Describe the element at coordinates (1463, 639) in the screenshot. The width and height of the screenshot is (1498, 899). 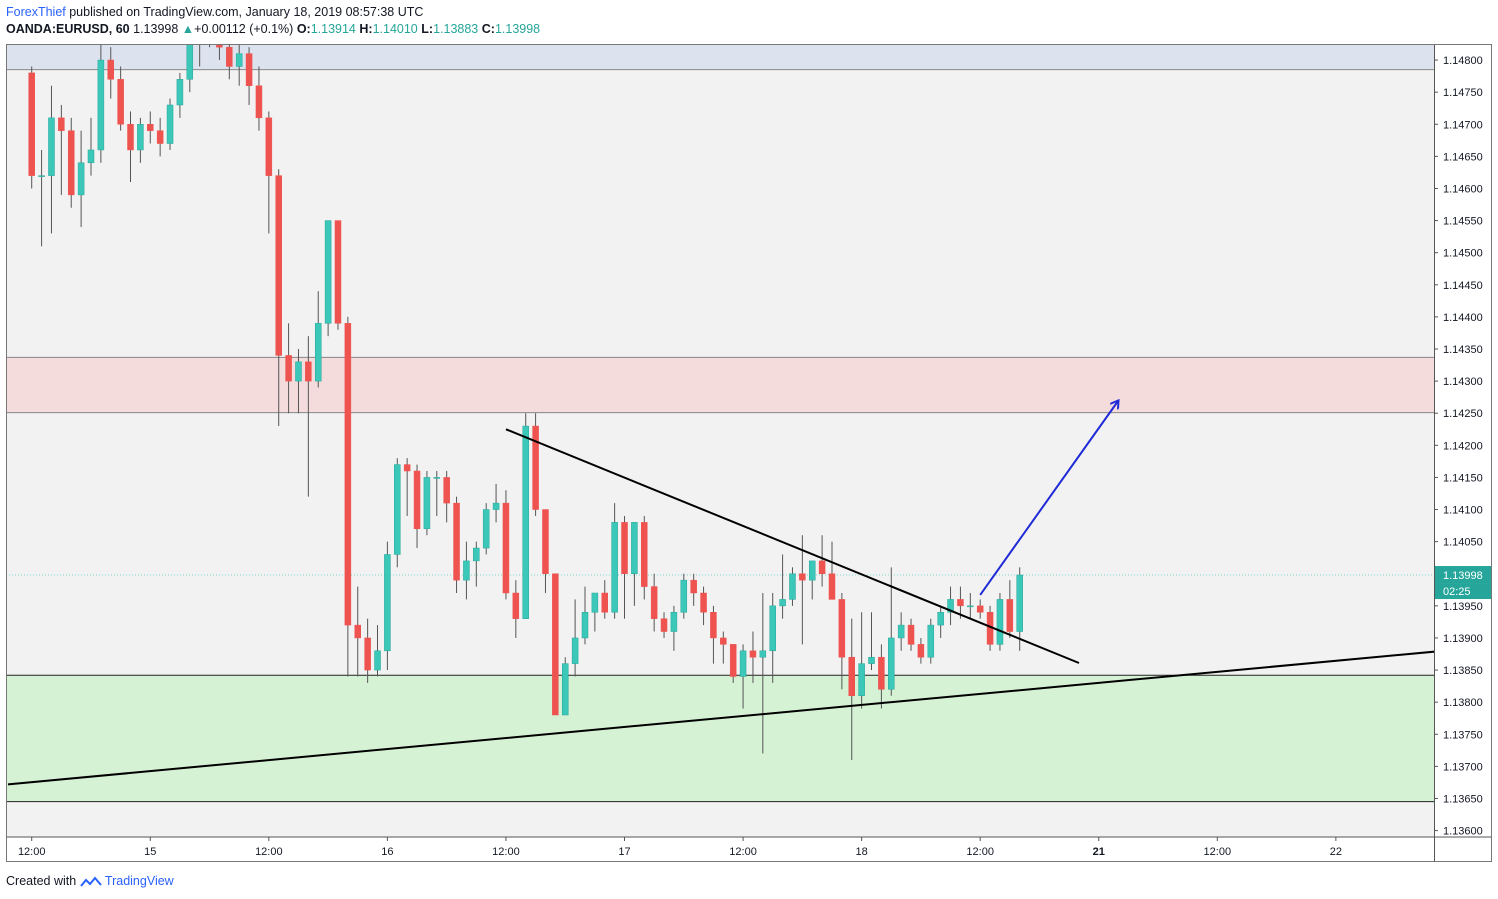
I see `y-tick-label: 1.13900` at that location.